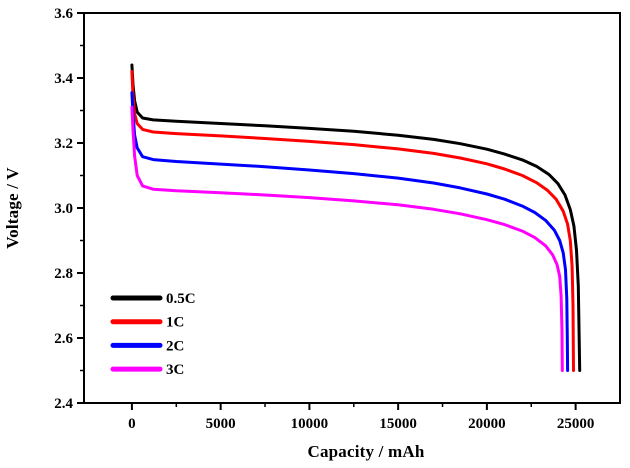 The width and height of the screenshot is (630, 468). Describe the element at coordinates (175, 370) in the screenshot. I see `legend-label-3C: 3C` at that location.